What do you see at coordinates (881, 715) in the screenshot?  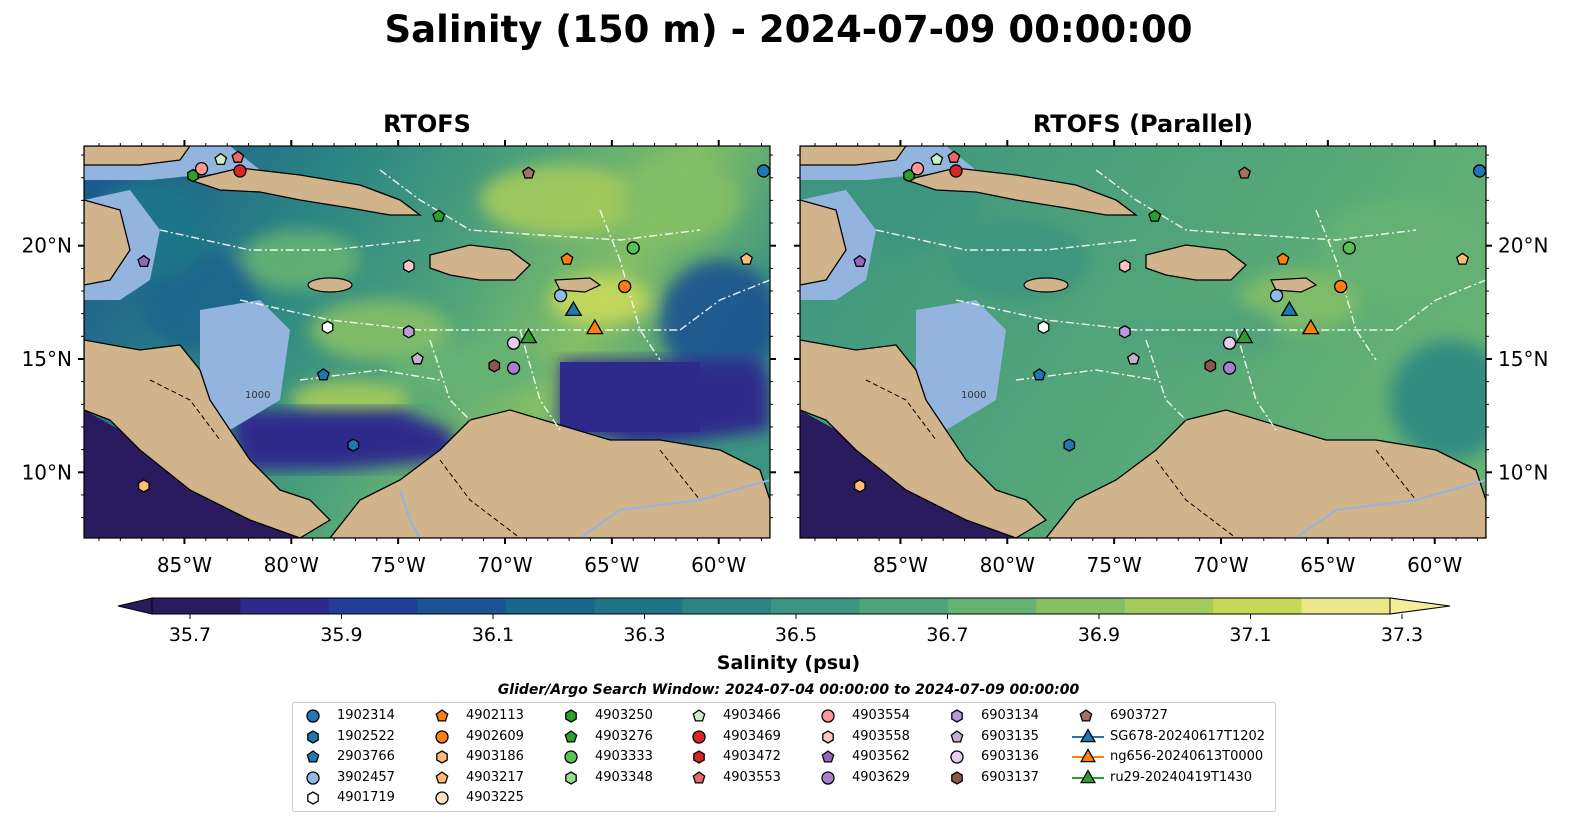 I see `legend-label: 4903554` at bounding box center [881, 715].